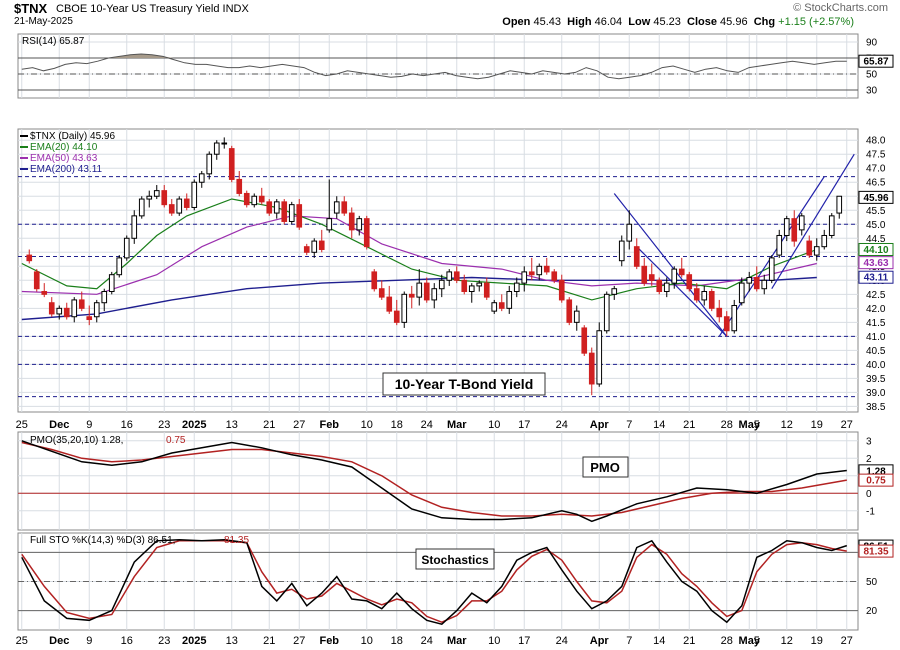 The height and width of the screenshot is (650, 900). What do you see at coordinates (579, 22) in the screenshot?
I see `high-label: High` at bounding box center [579, 22].